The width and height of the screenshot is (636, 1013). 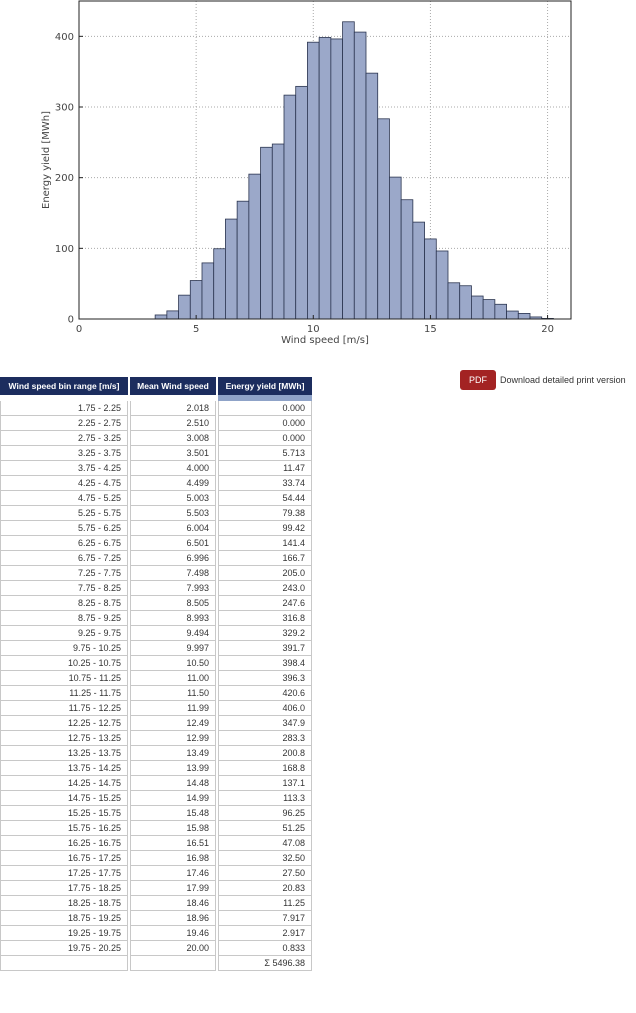 What do you see at coordinates (64, 468) in the screenshot?
I see `cell-bin-range: 3.75 - 4.25` at bounding box center [64, 468].